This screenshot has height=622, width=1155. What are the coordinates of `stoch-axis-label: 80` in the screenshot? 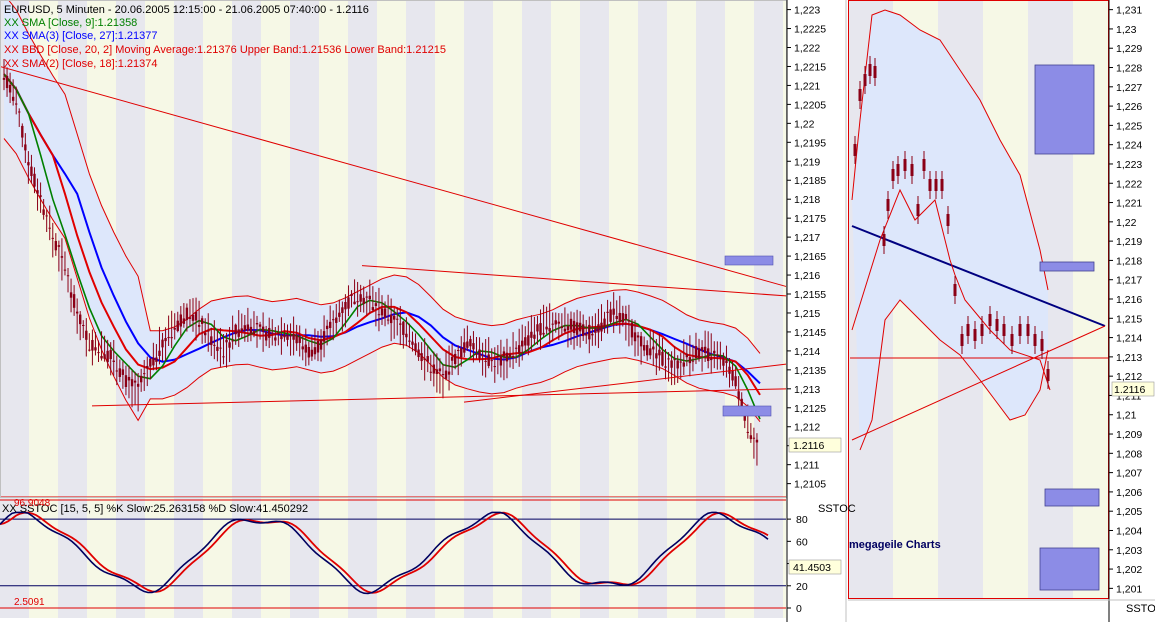 It's located at (802, 520).